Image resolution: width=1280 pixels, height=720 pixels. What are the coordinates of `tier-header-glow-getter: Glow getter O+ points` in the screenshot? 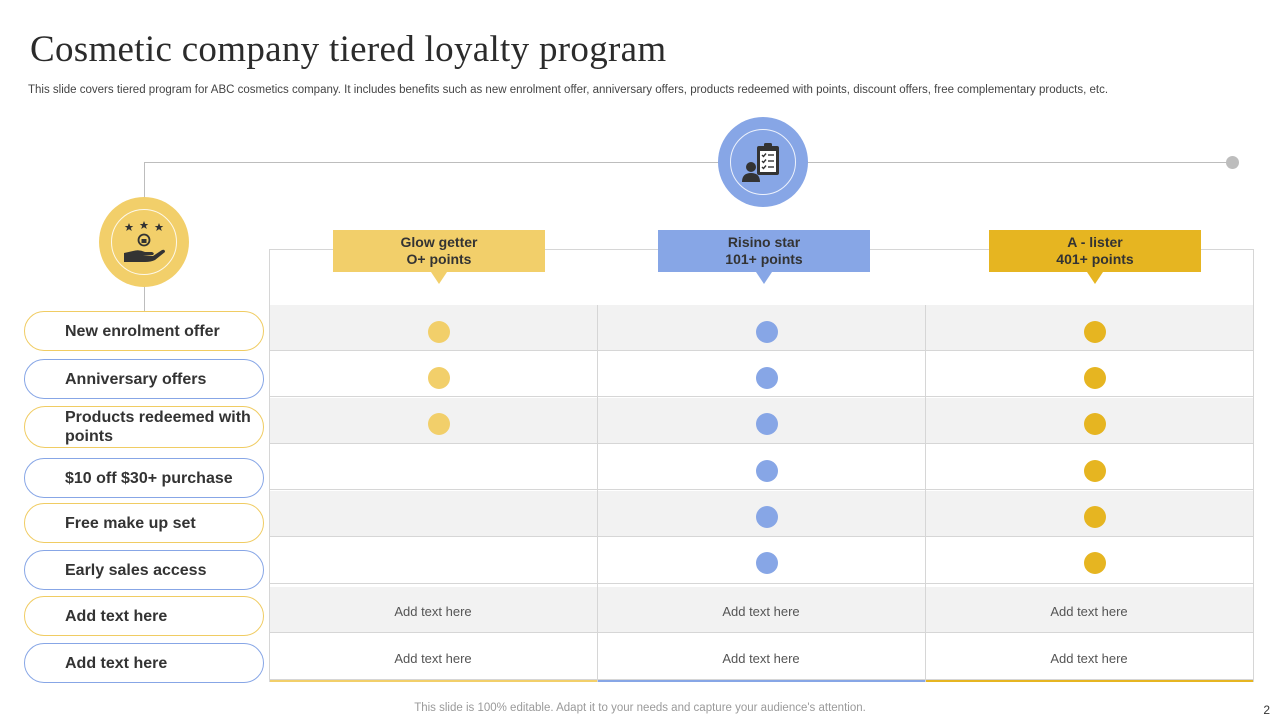 It's located at (439, 257).